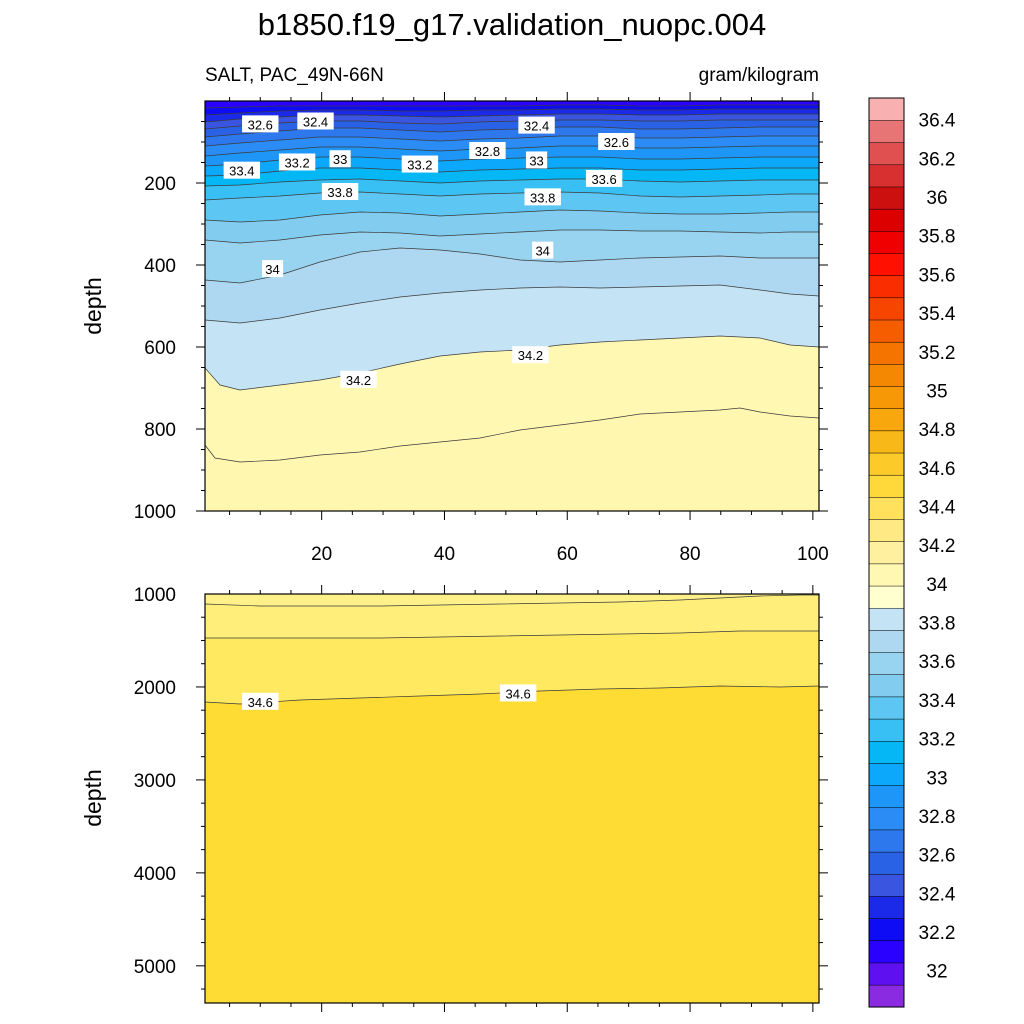 This screenshot has width=1024, height=1024. Describe the element at coordinates (937, 507) in the screenshot. I see `colorbar-label: 34.4` at that location.